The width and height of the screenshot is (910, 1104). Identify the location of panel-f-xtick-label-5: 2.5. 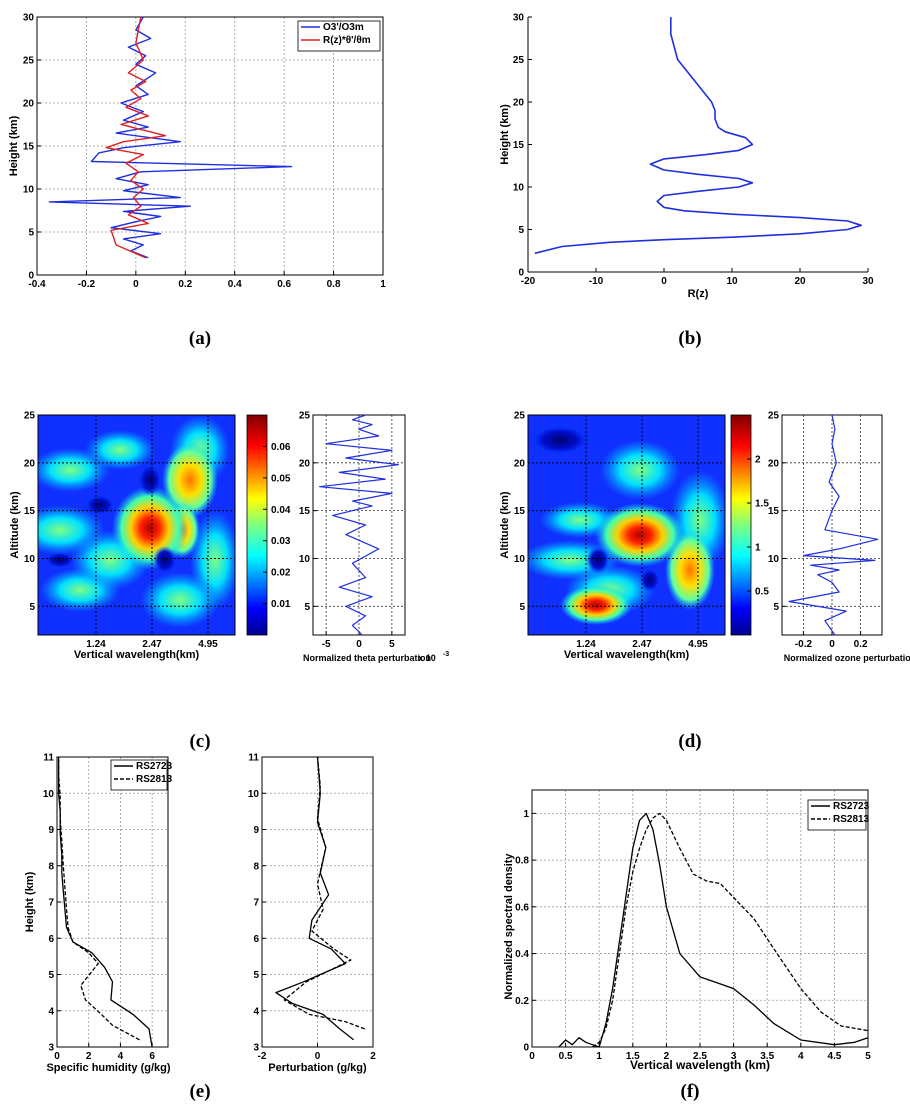
(700, 1056).